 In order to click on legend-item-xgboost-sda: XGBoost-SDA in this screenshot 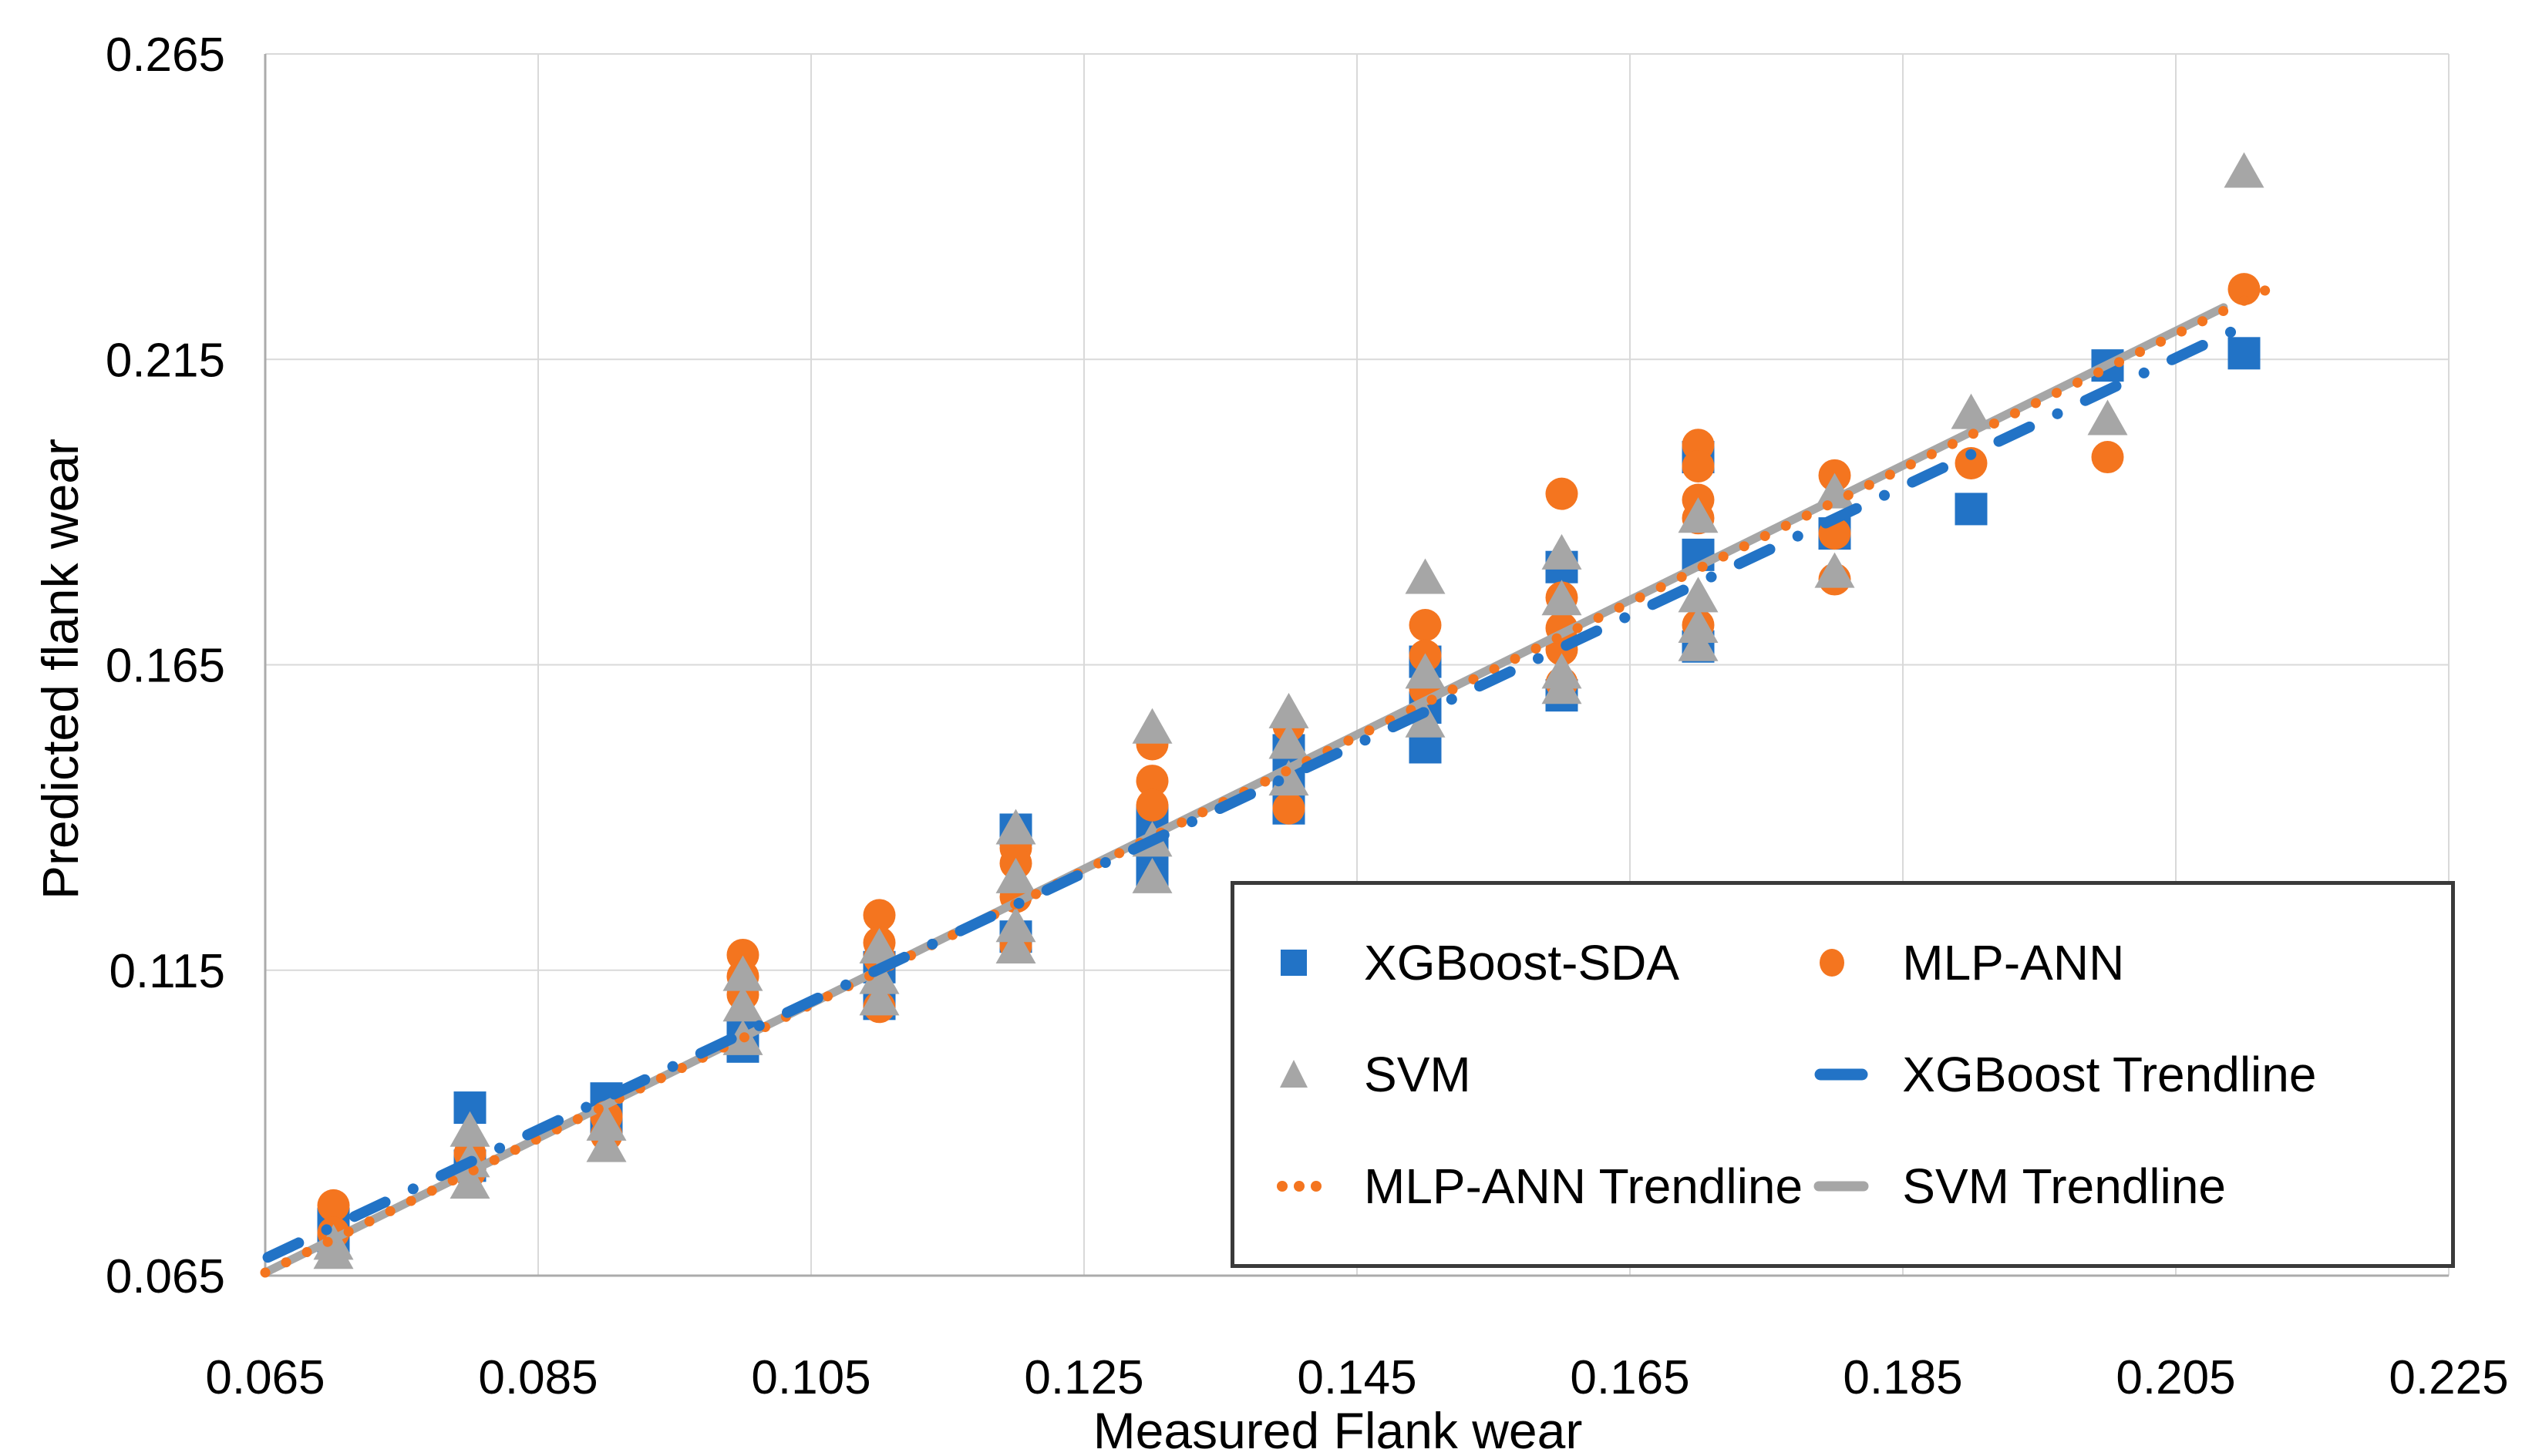, I will do `click(1542, 962)`.